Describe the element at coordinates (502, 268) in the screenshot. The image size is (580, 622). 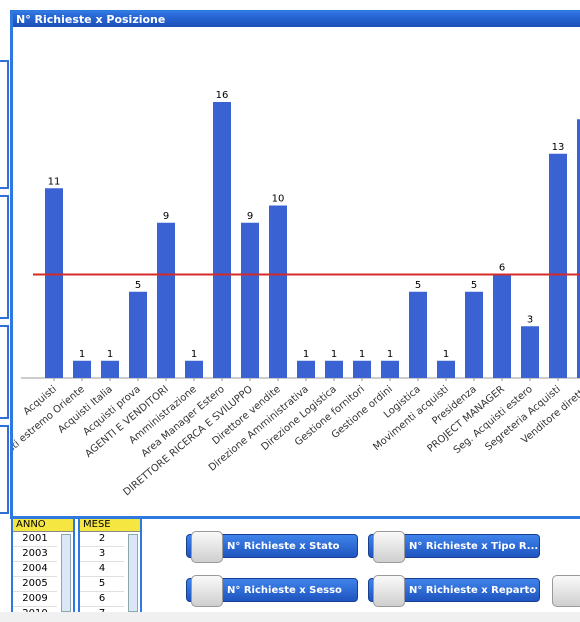
I see `value-label: 6` at that location.